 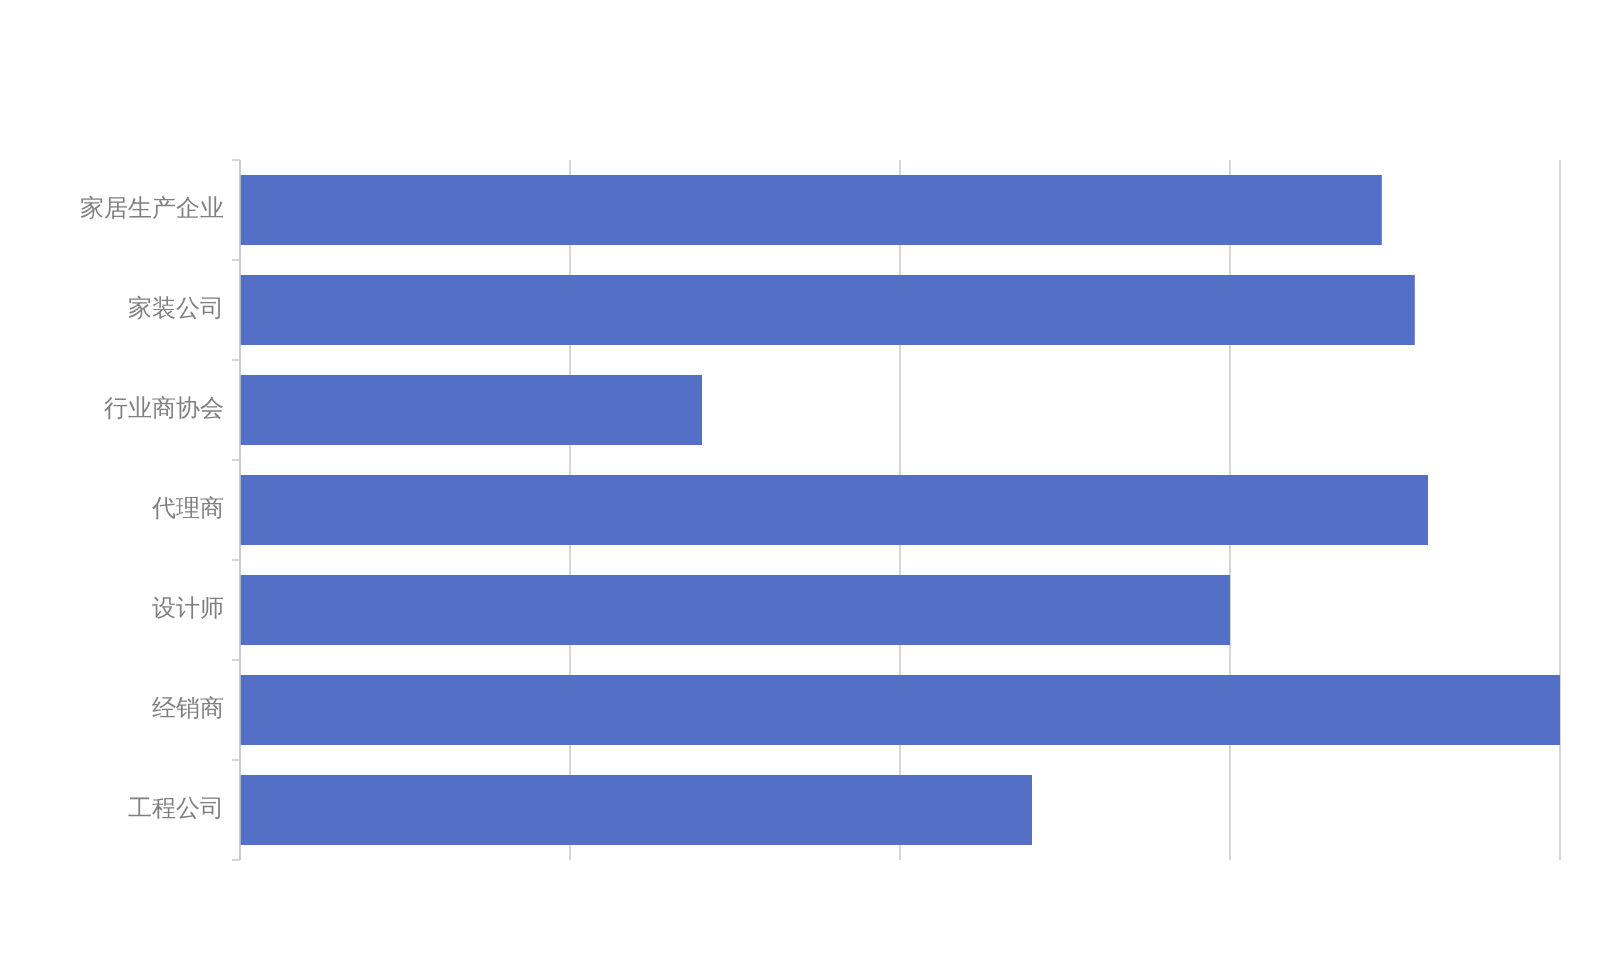 What do you see at coordinates (176, 808) in the screenshot?
I see `y-tick-label: 工程公司` at bounding box center [176, 808].